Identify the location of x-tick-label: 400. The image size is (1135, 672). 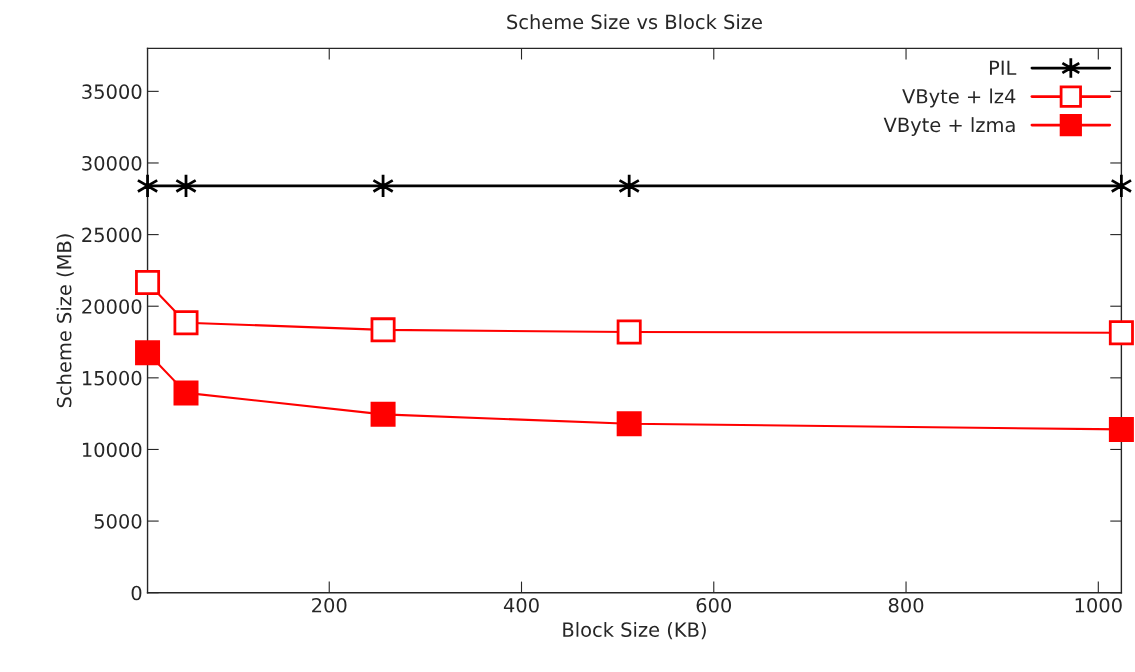
(521, 605).